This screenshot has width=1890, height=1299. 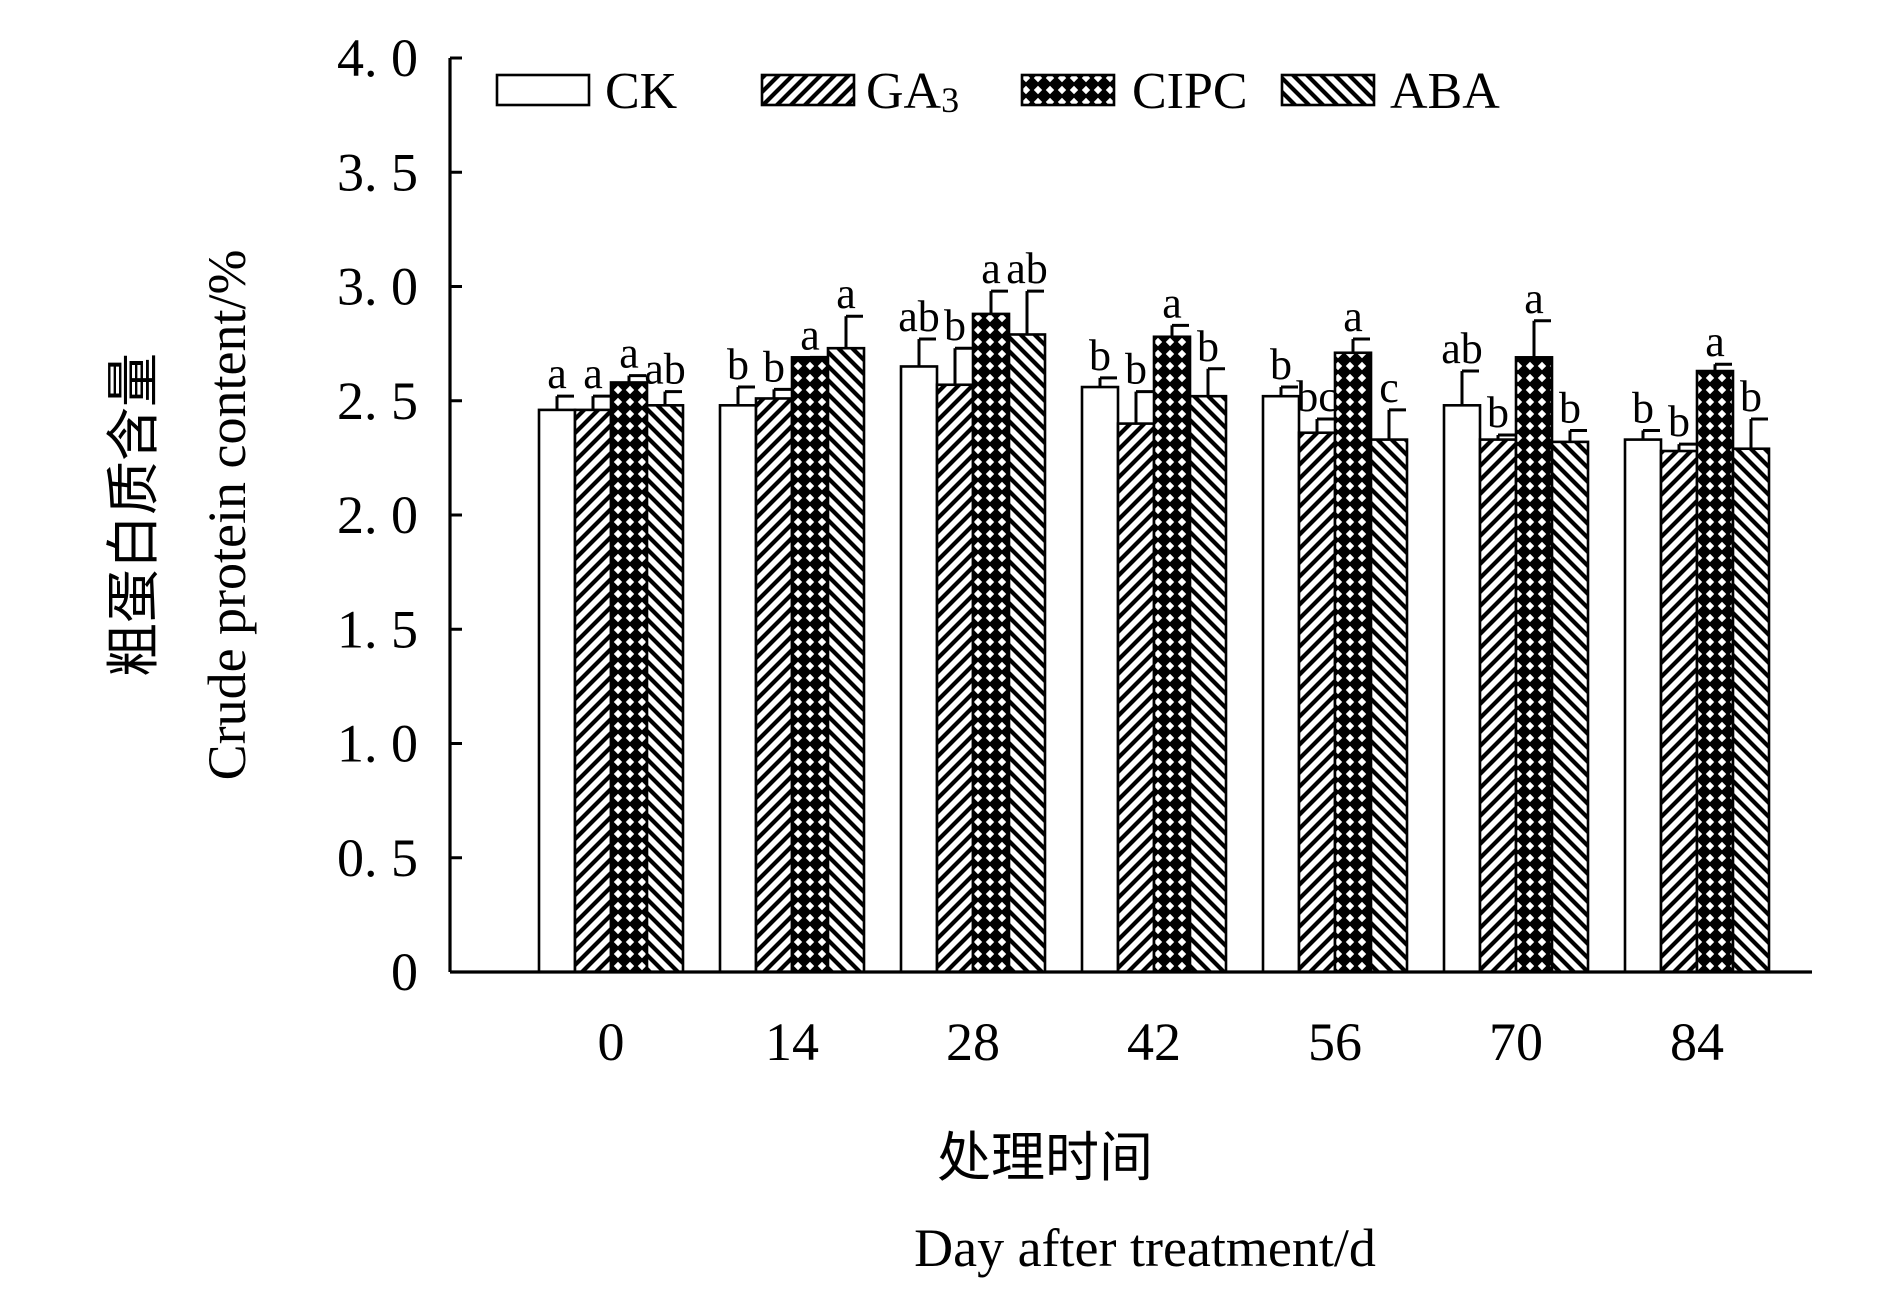 I want to click on significance-label: bc, so click(x=1317, y=396).